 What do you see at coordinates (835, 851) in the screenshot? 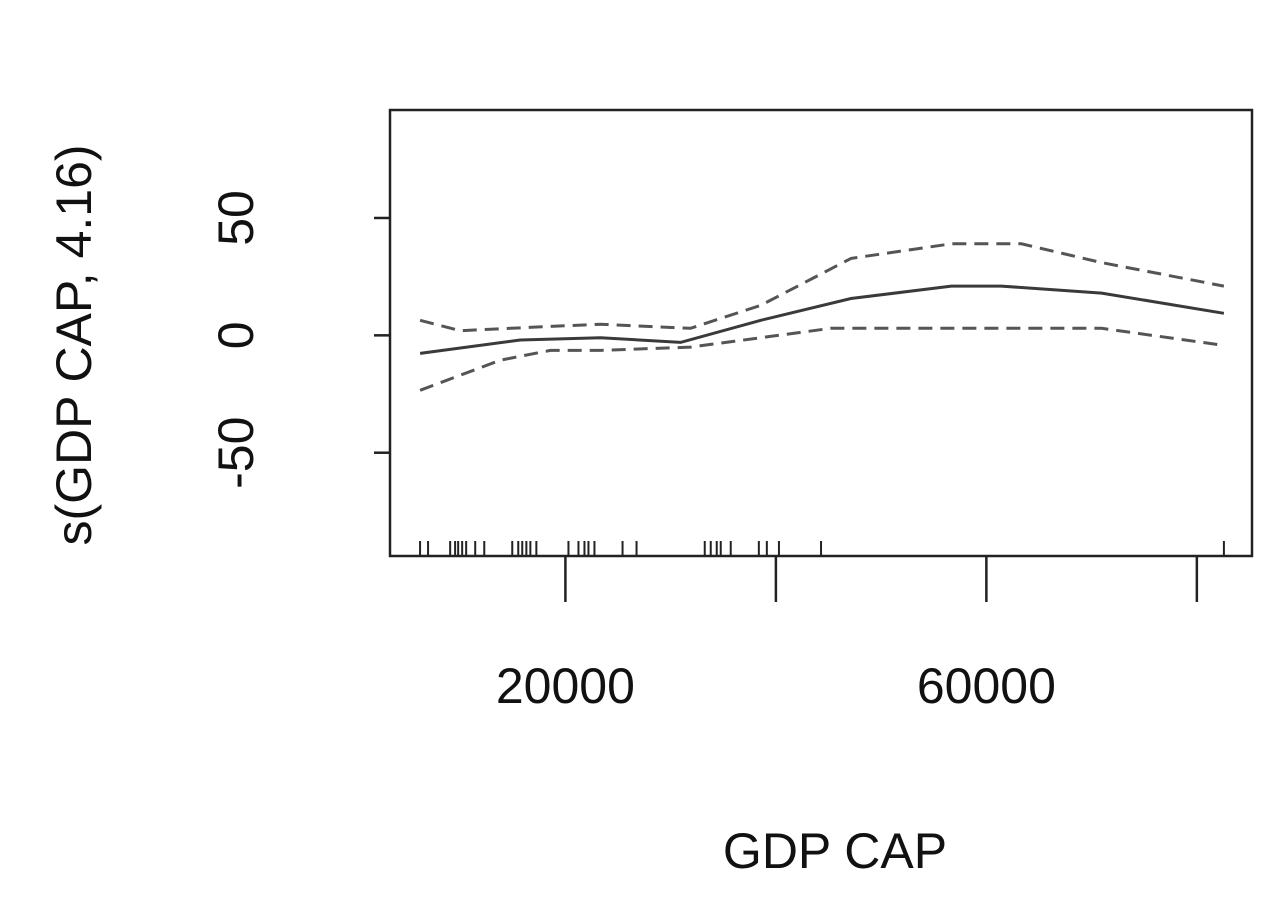
I see `x-axis-label: GDP CAP` at bounding box center [835, 851].